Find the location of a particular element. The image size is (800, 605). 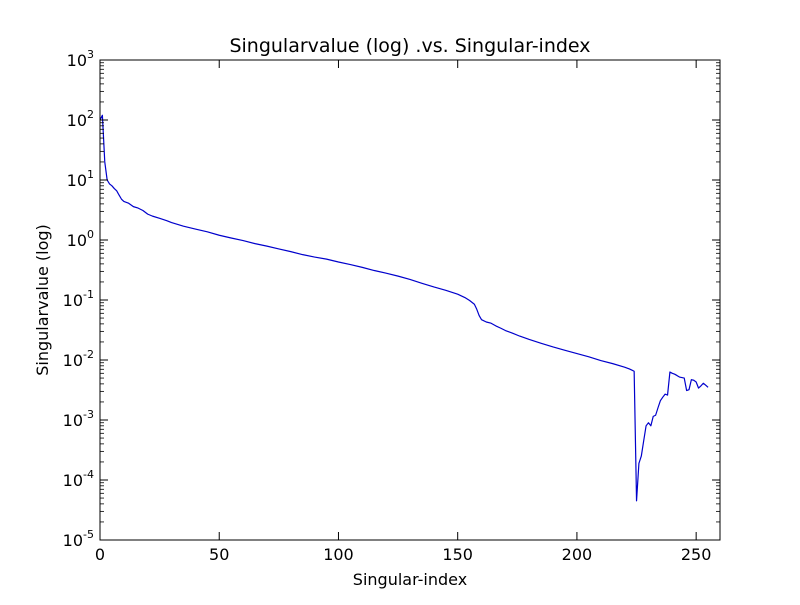

y-tick-label: 10⁻² is located at coordinates (78, 359).